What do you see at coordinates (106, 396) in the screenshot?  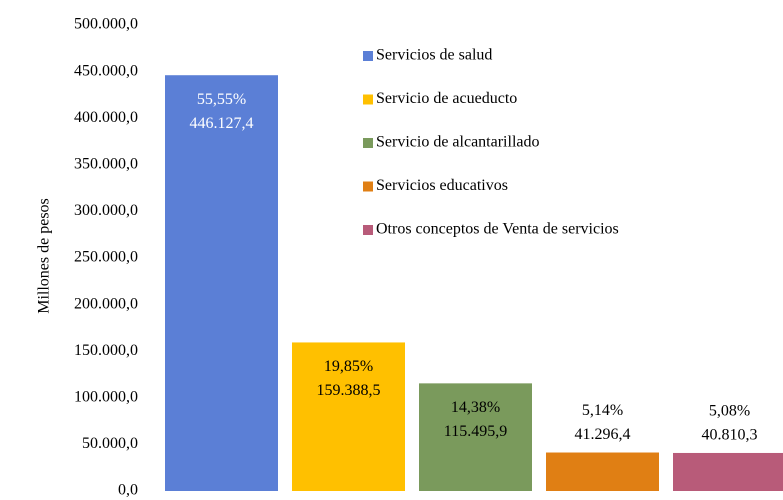 I see `y-tick-label: 100.000,0` at bounding box center [106, 396].